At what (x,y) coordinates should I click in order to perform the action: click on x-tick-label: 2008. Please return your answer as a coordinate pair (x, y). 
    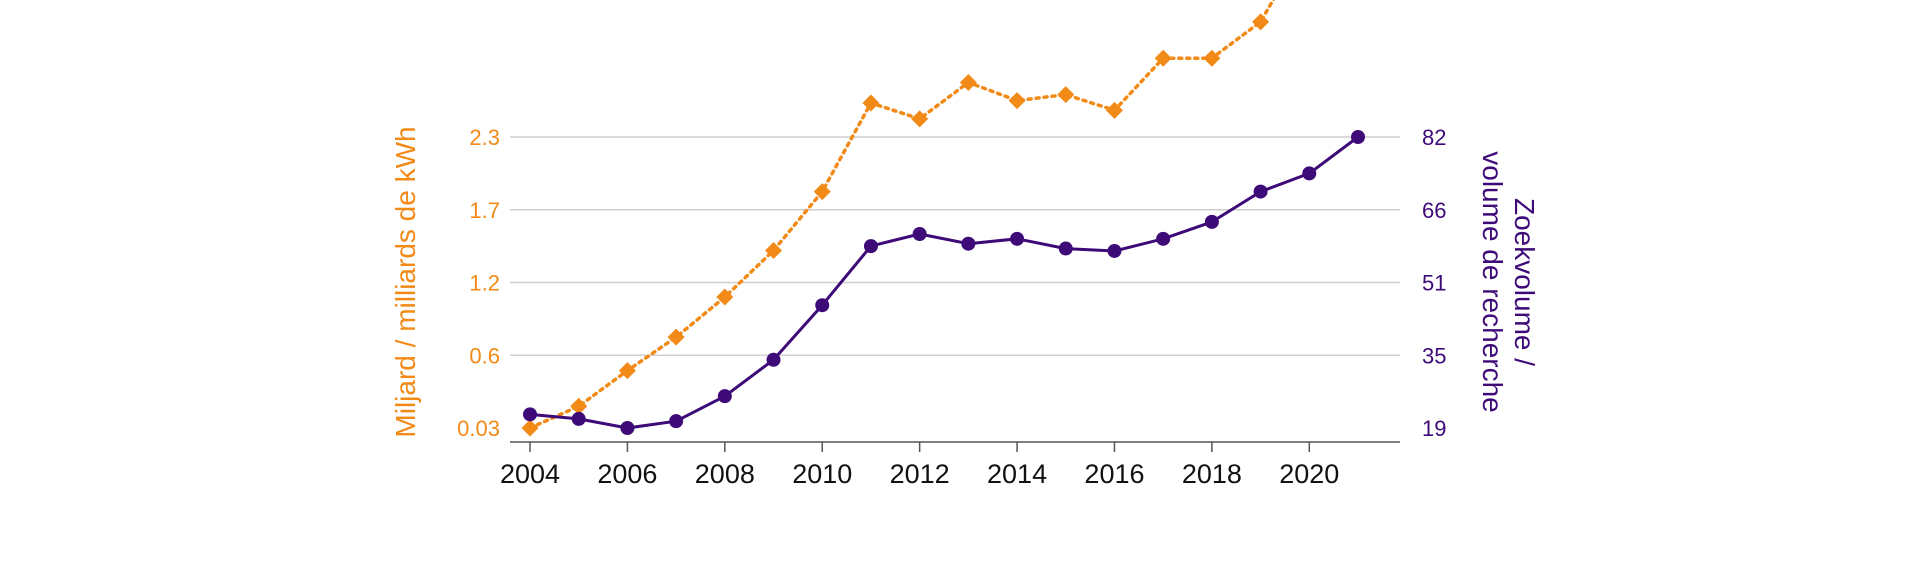
    Looking at the image, I should click on (725, 474).